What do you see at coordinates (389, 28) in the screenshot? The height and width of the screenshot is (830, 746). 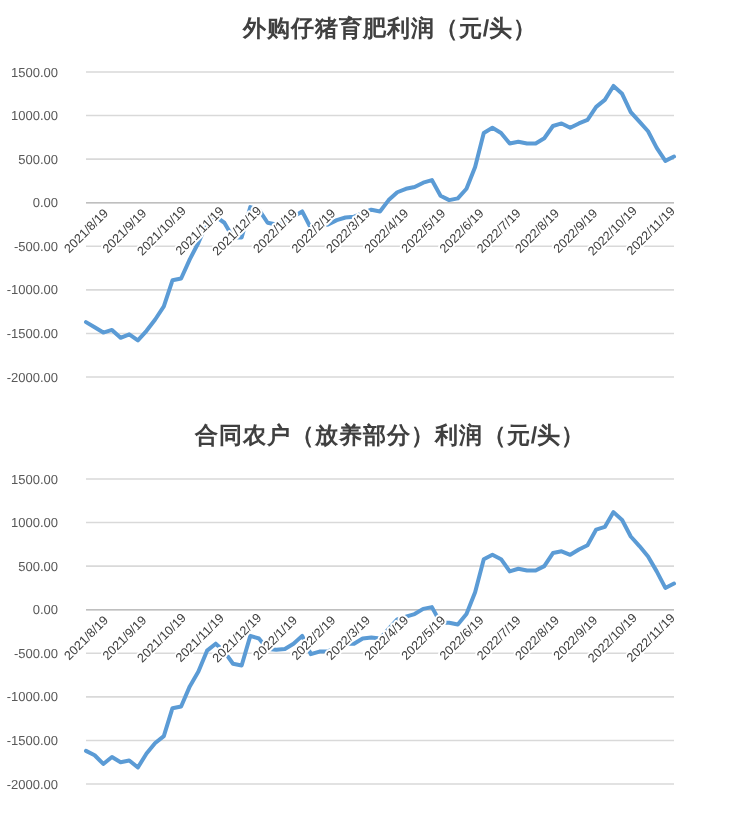 I see `chart-title: 外购仔猪育肥利润（元/头）` at bounding box center [389, 28].